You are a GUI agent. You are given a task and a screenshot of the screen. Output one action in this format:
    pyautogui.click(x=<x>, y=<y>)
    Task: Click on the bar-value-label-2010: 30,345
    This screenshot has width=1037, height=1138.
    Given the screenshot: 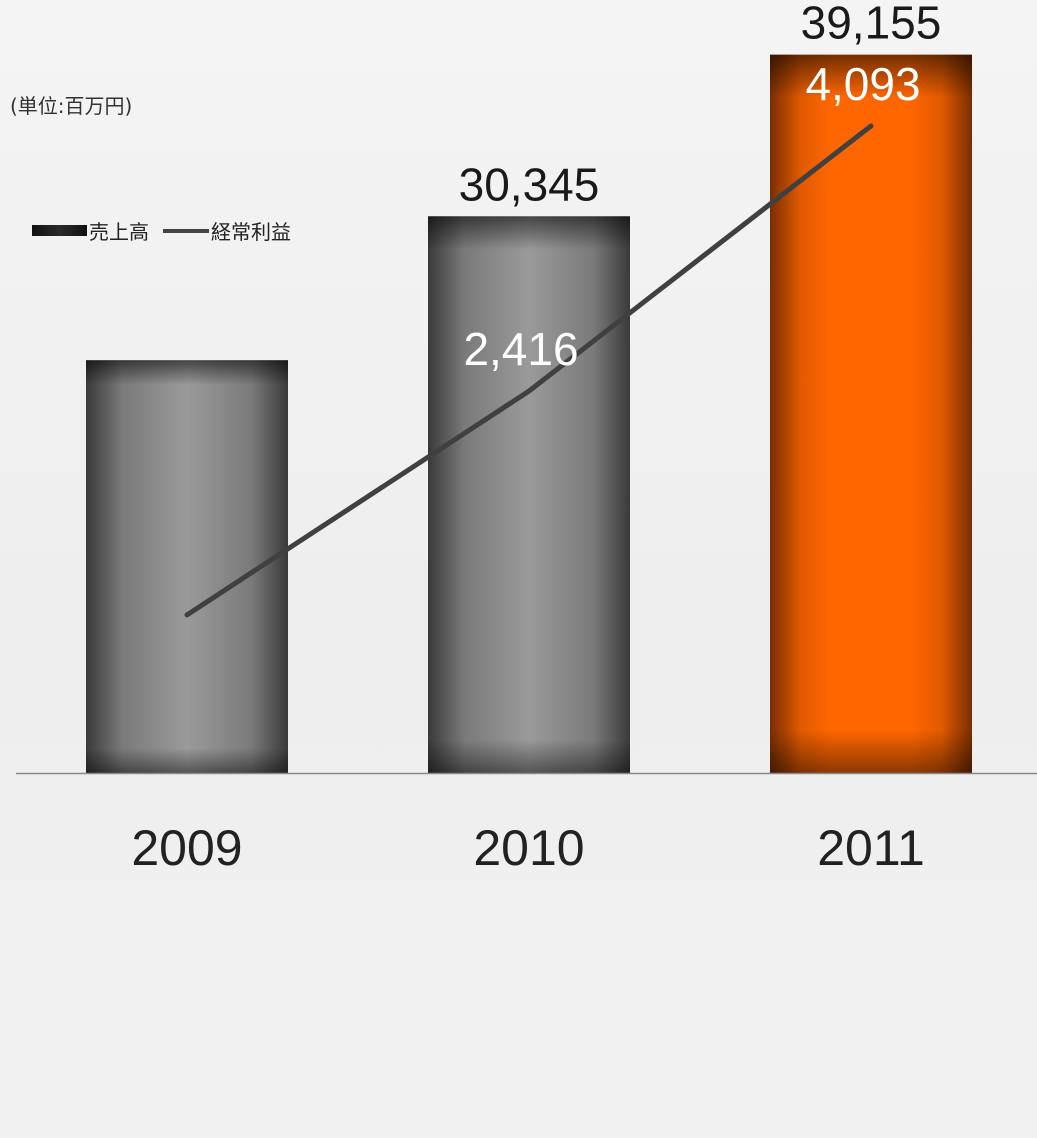 What is the action you would take?
    pyautogui.click(x=529, y=184)
    